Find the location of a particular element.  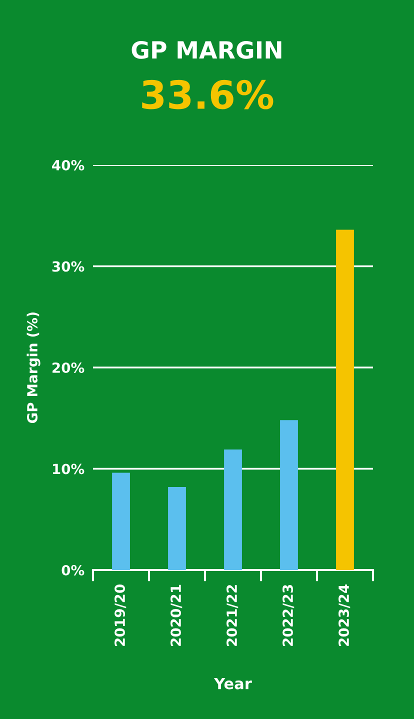

y-tick-label: 40% is located at coordinates (68, 165).